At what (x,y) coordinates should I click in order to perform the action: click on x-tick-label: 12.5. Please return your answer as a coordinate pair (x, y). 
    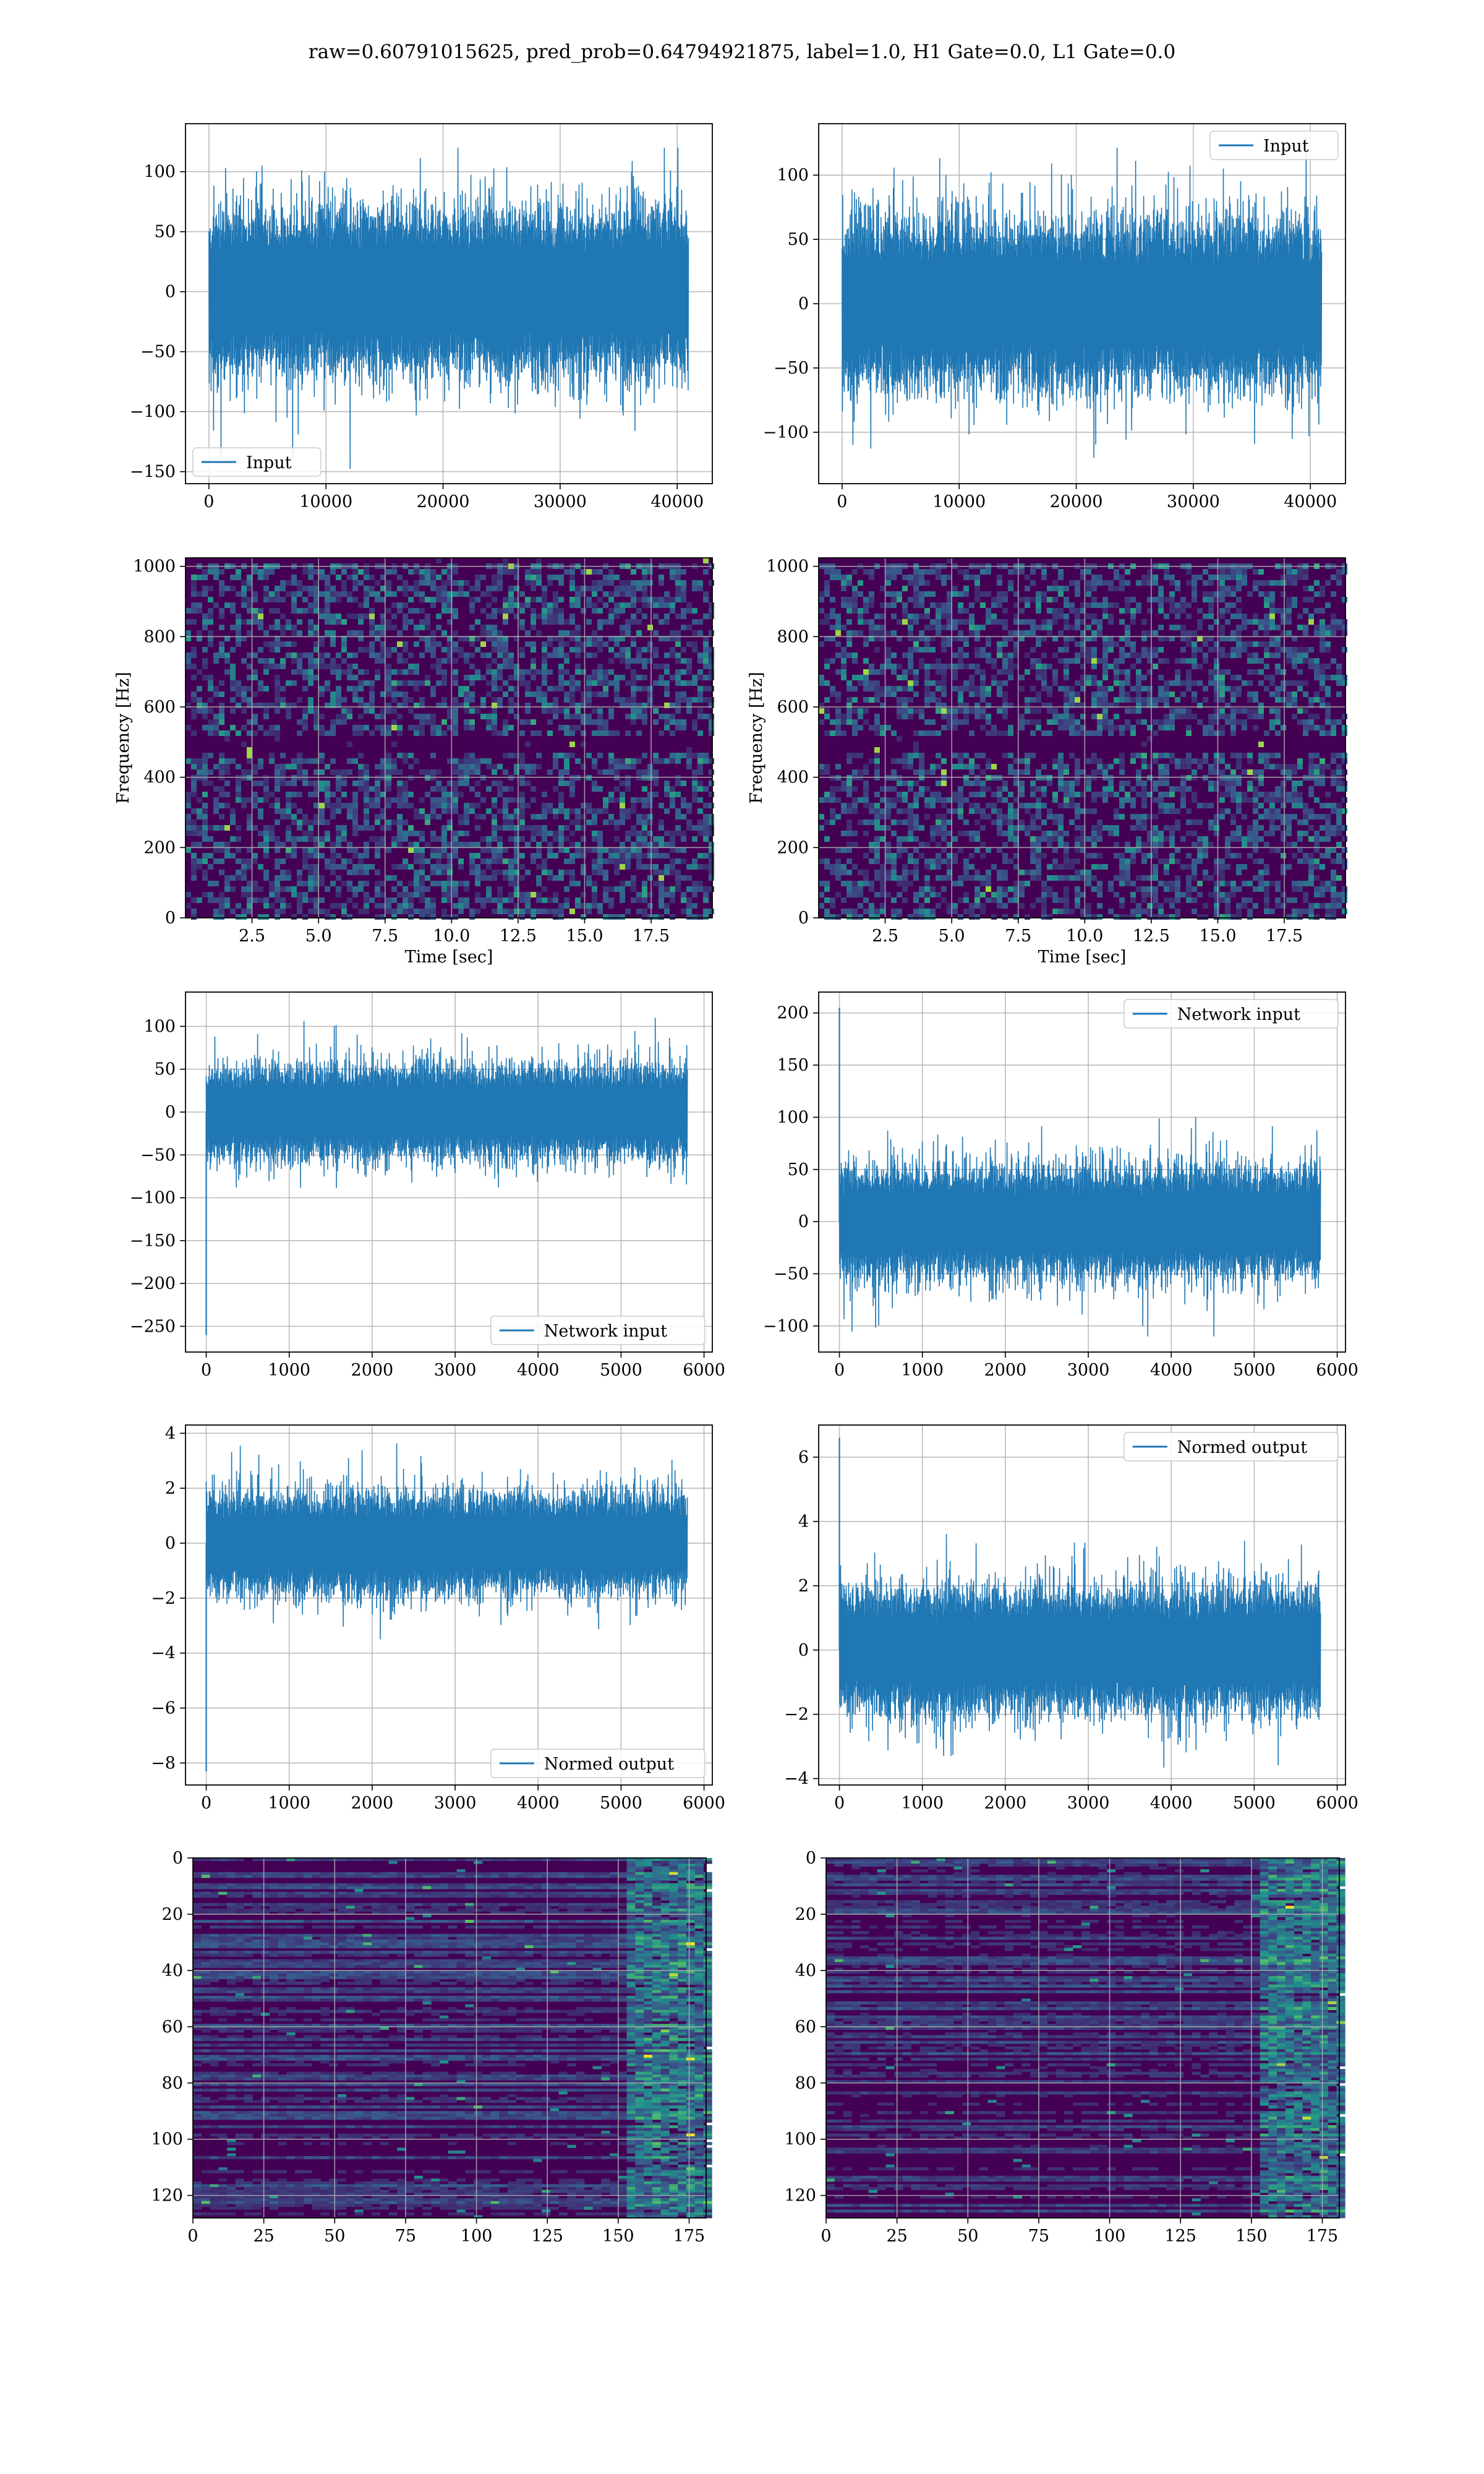
    Looking at the image, I should click on (1151, 936).